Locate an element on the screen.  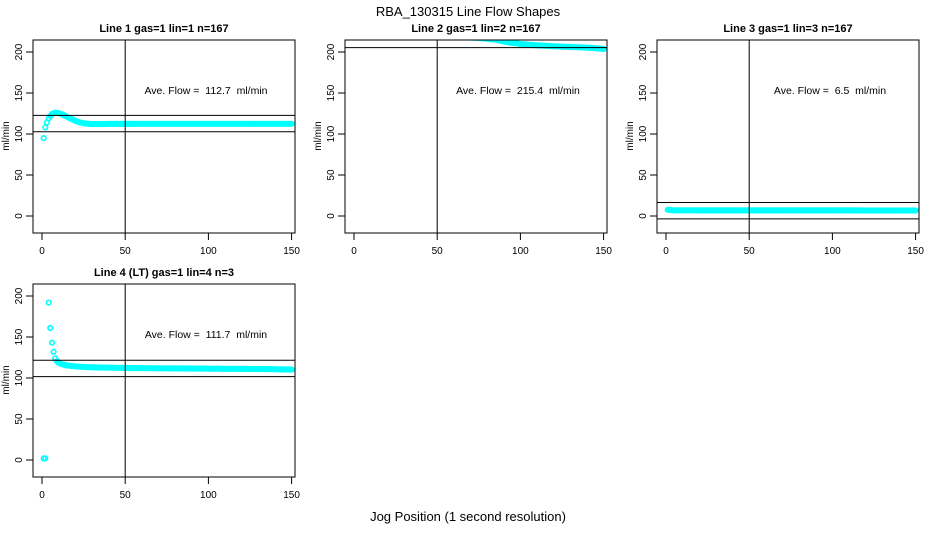
ave-flow-annotation: Ave. Flow = 215.4 ml/min is located at coordinates (518, 91).